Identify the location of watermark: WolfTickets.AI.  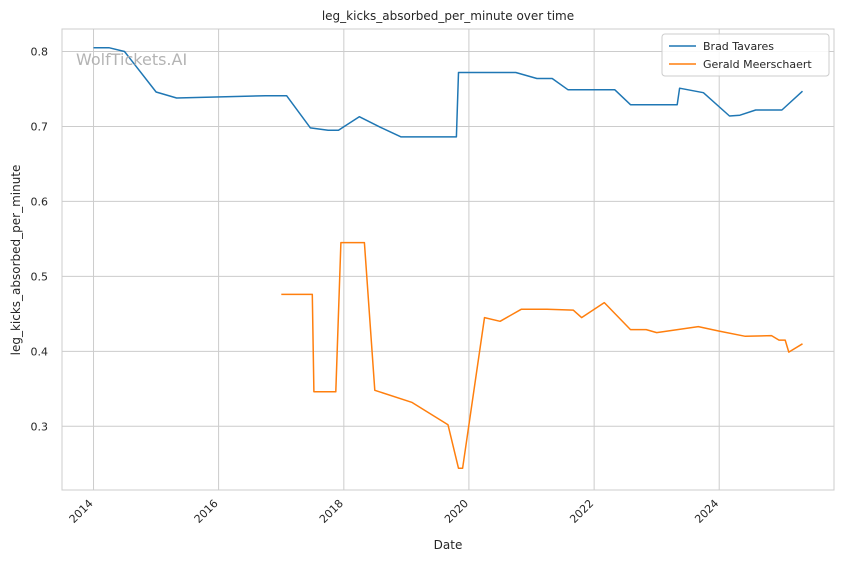
(131, 59).